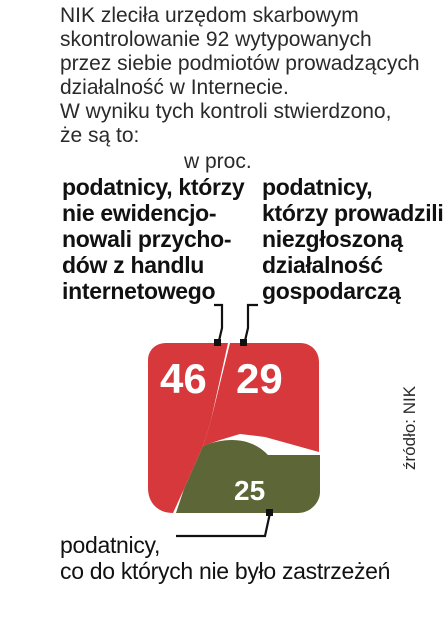 The width and height of the screenshot is (448, 640). Describe the element at coordinates (331, 291) in the screenshot. I see `category-line: gospodarczą` at that location.